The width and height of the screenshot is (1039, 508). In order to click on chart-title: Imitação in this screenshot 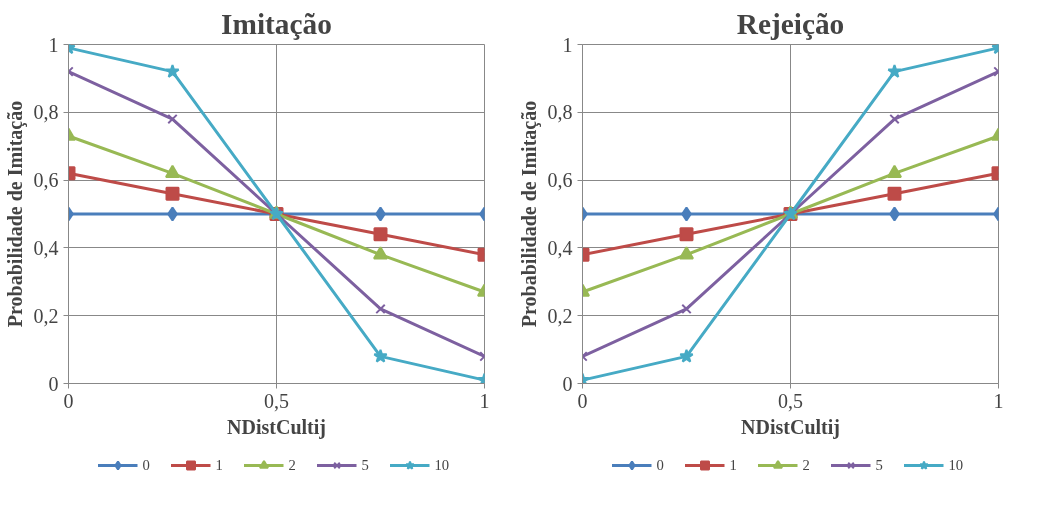, I will do `click(276, 23)`.